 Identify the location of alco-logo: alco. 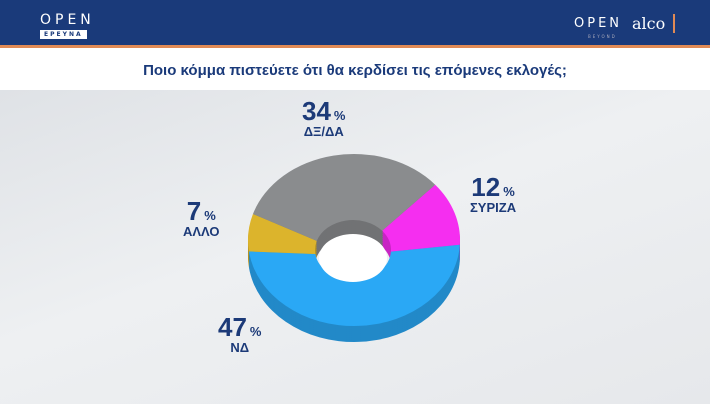
(654, 23).